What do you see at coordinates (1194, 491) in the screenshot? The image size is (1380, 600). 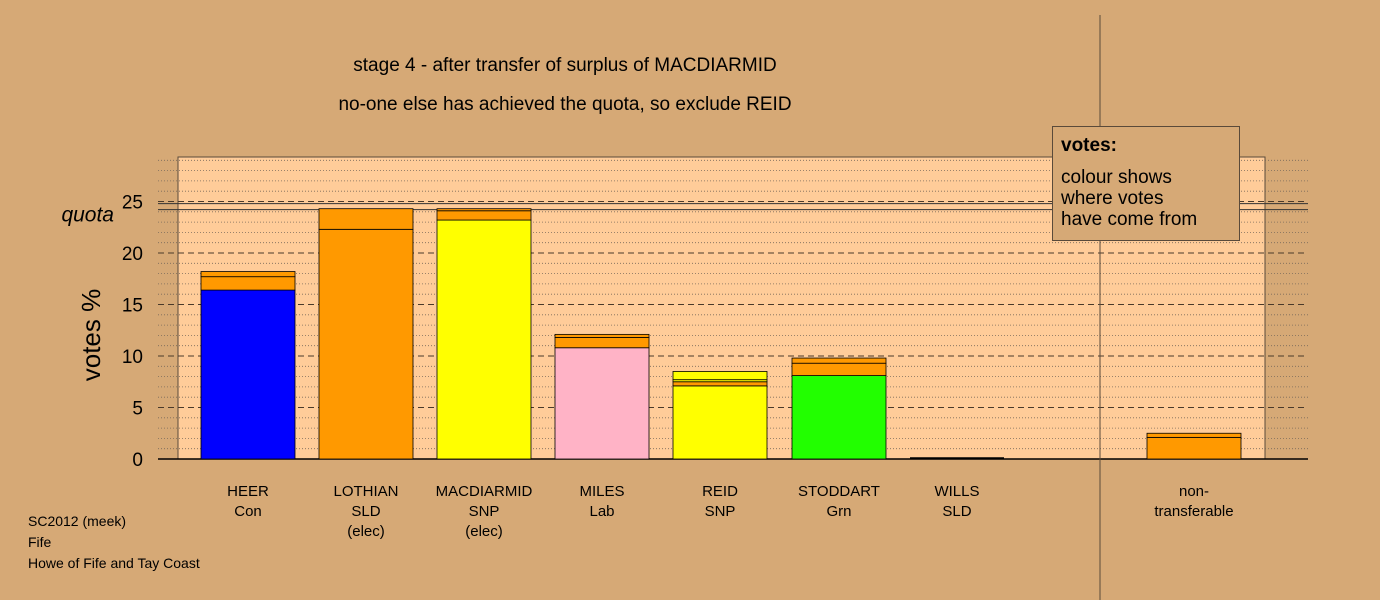 I see `category-label: non-` at bounding box center [1194, 491].